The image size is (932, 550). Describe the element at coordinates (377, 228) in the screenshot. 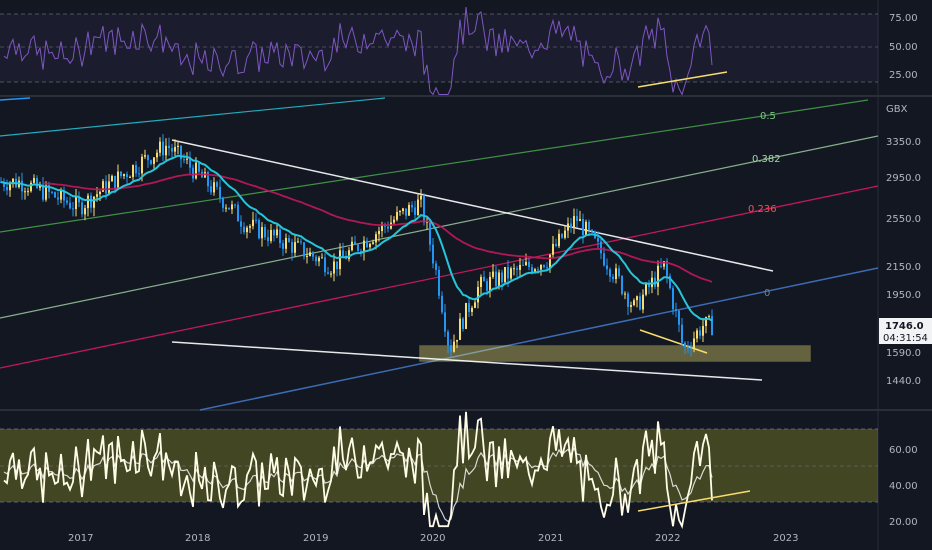

I see `sma-200-line` at that location.